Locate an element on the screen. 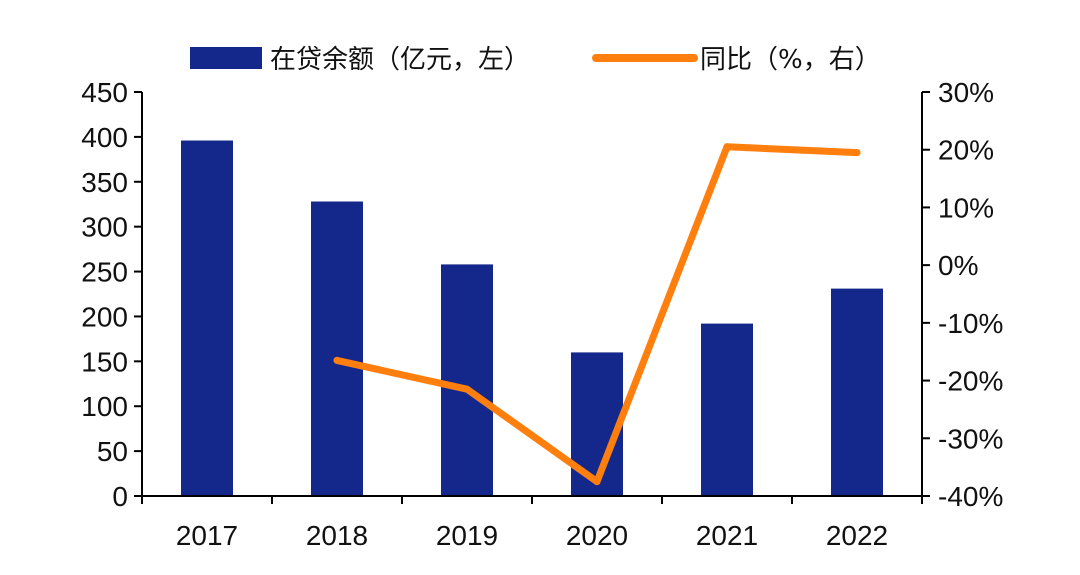  right-tick-label: -20% is located at coordinates (970, 381).